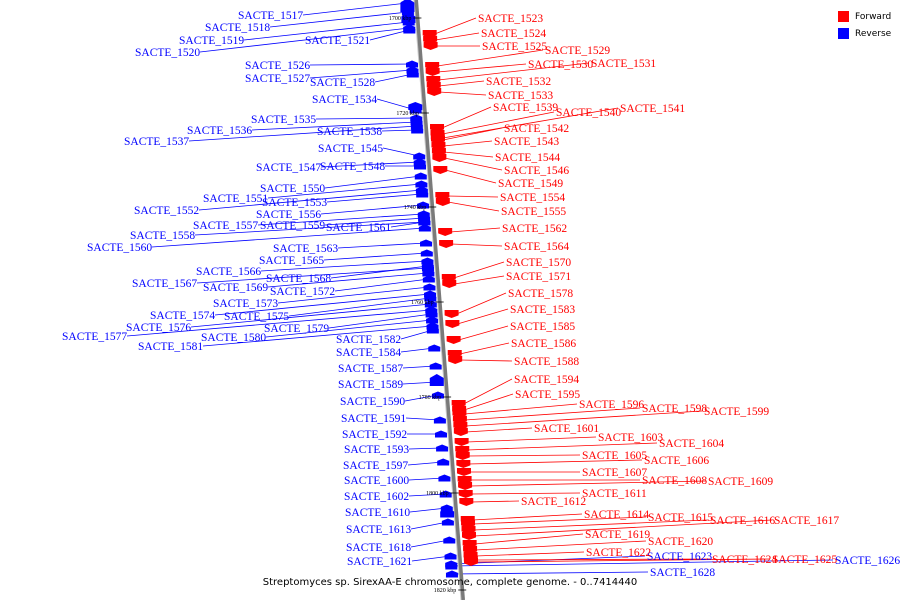  What do you see at coordinates (358, 228) in the screenshot?
I see `gene-label-reverse: SACTE_1561` at bounding box center [358, 228].